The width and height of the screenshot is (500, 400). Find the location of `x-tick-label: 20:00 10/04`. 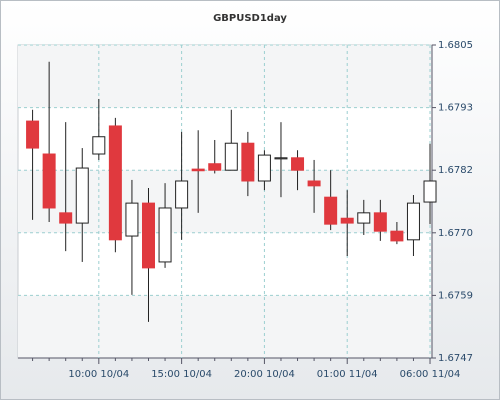

x-tick-label: 20:00 10/04 is located at coordinates (264, 374).